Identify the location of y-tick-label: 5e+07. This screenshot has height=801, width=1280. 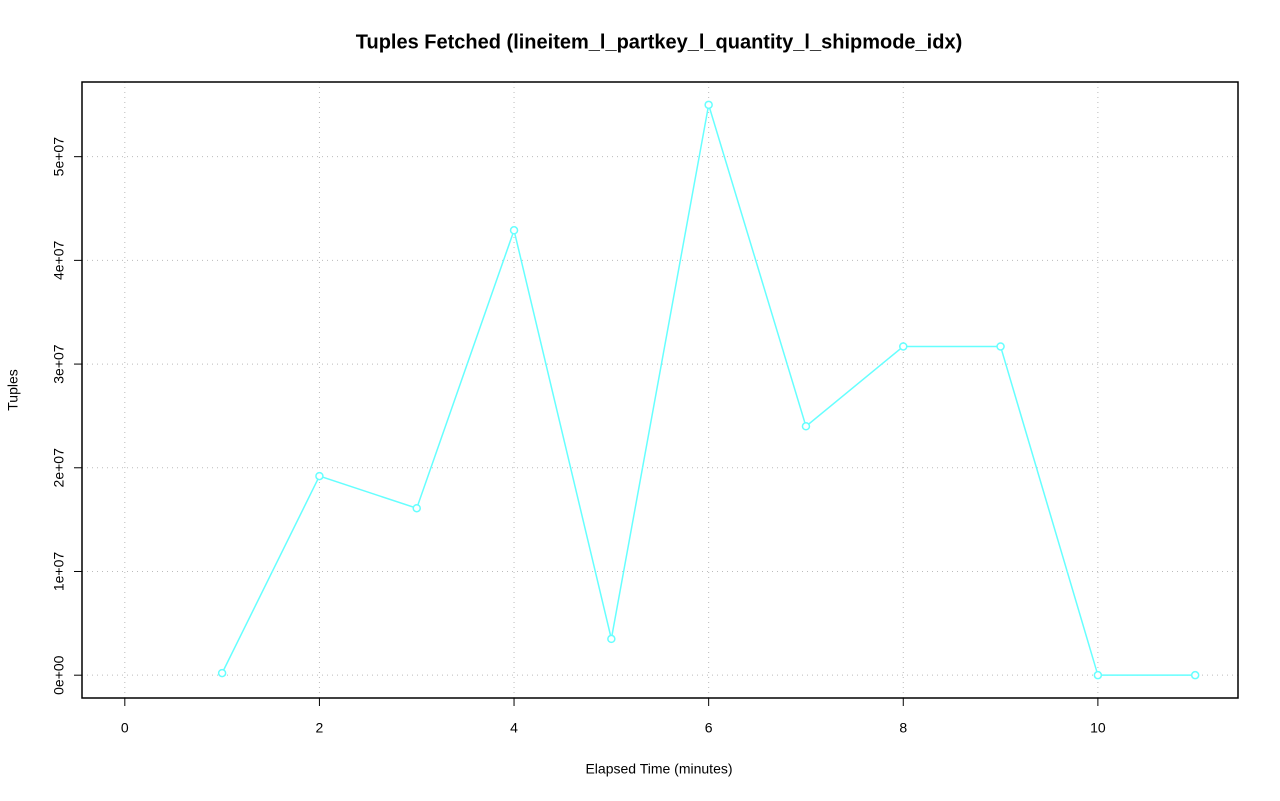
(59, 157).